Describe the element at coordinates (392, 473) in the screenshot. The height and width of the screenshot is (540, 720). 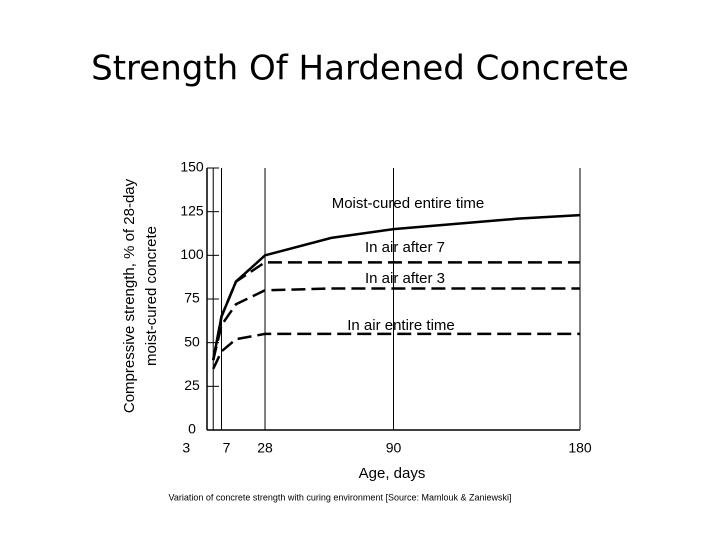
I see `x-axis-label: Age, days` at that location.